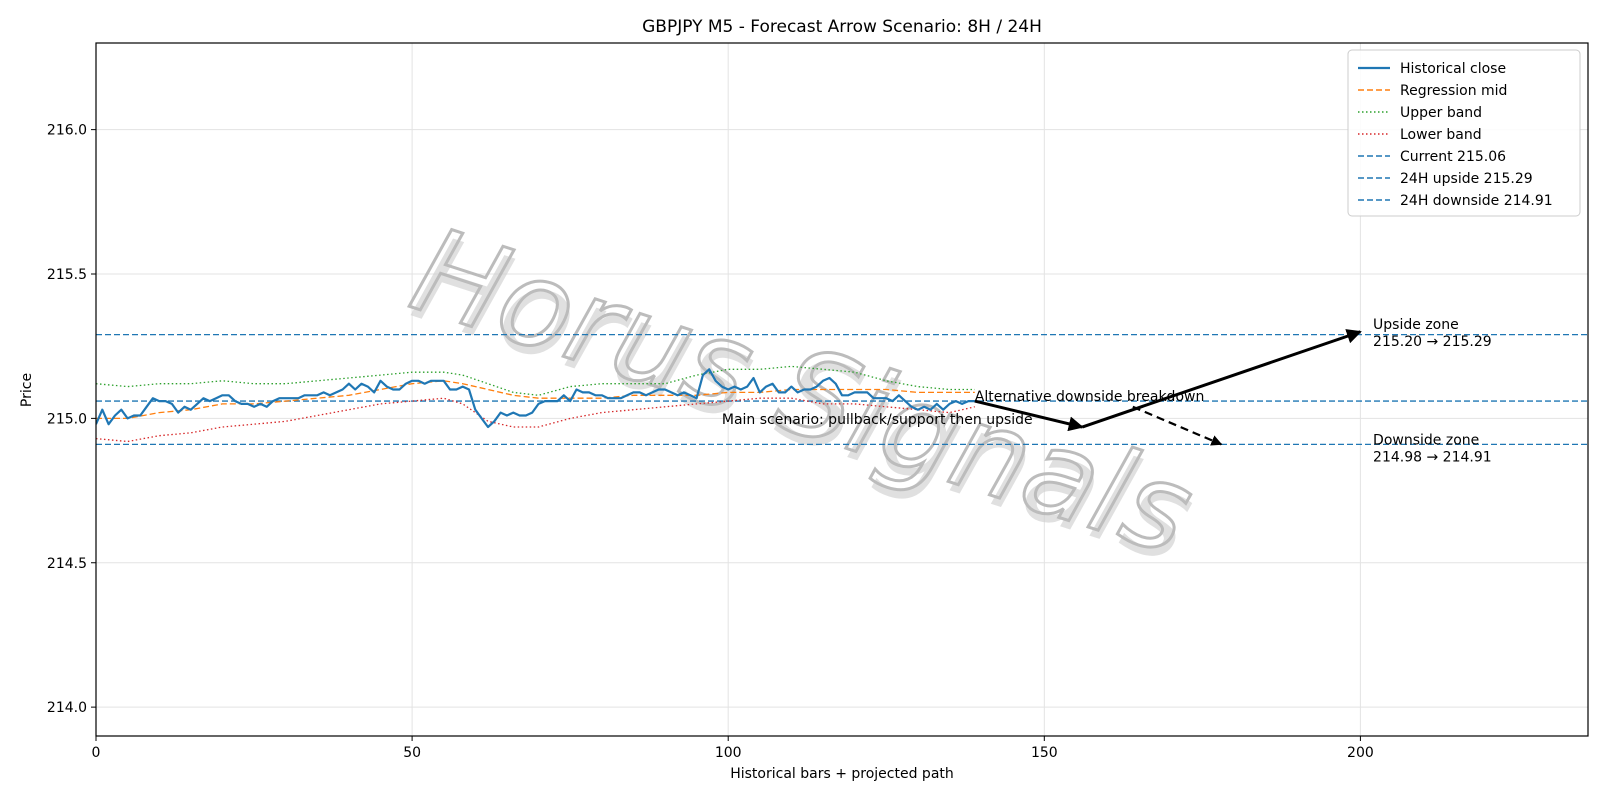 The width and height of the screenshot is (1600, 800). What do you see at coordinates (67, 275) in the screenshot?
I see `y-tick-label: 215.5` at bounding box center [67, 275].